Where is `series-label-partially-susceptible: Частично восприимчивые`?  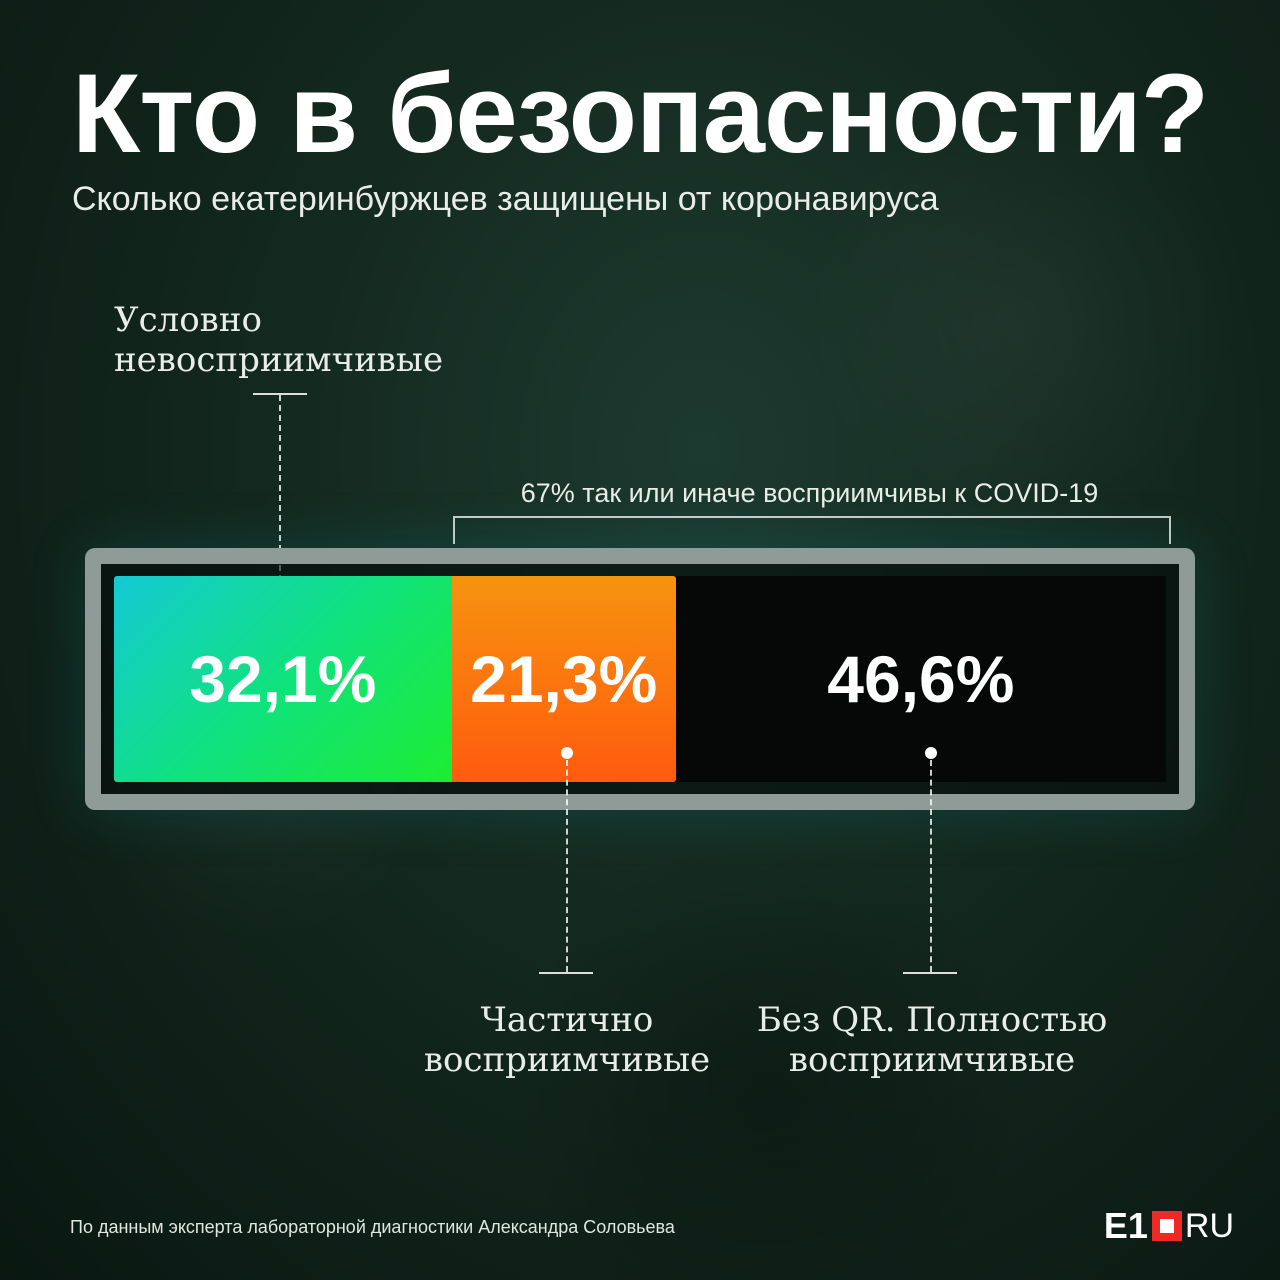 series-label-partially-susceptible: Частично восприимчивые is located at coordinates (567, 1040).